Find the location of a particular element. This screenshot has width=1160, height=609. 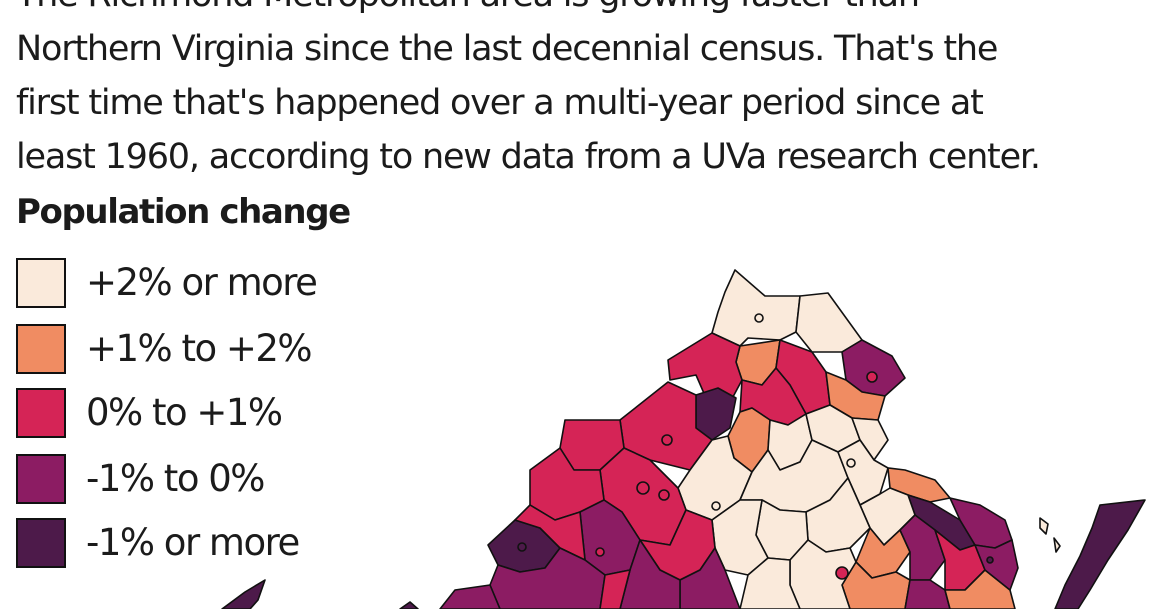

legend-label-plus1-to-plus2: +1% to +2% is located at coordinates (199, 348).